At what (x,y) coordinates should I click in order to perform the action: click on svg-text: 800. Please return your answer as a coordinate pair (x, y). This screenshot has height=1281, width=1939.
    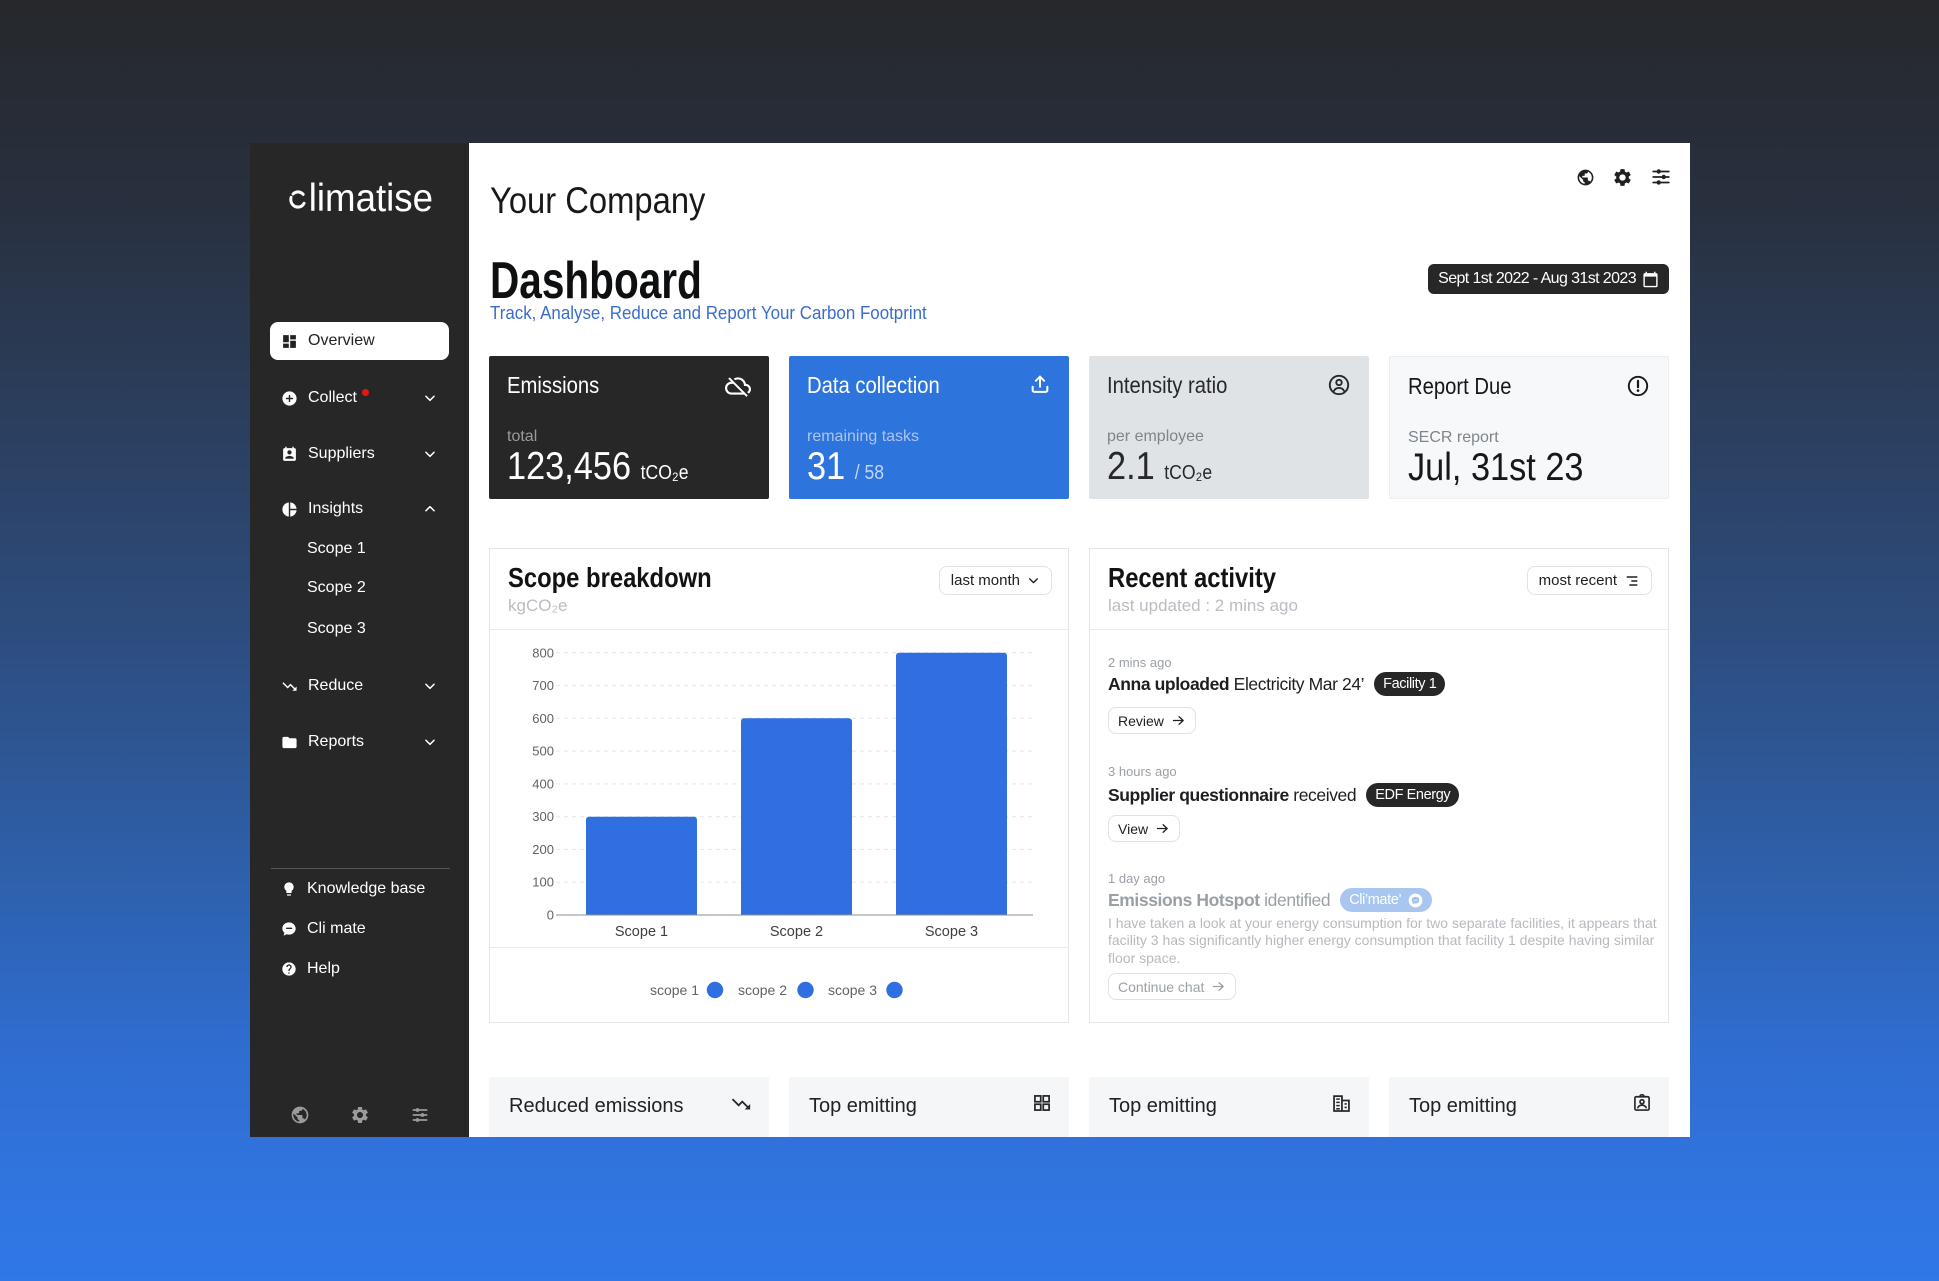
    Looking at the image, I should click on (543, 652).